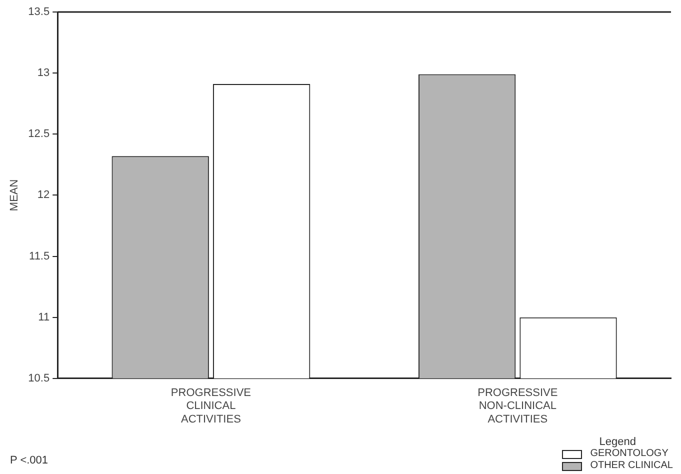  I want to click on y-axis-title: MEAN, so click(14, 195).